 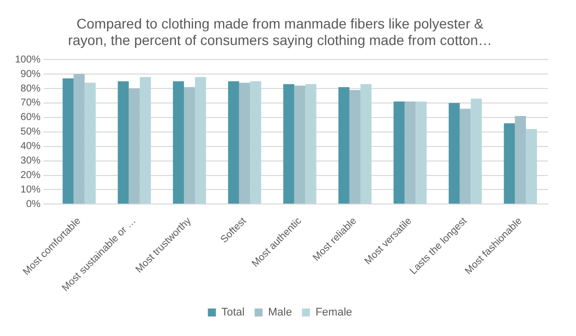 I want to click on y-tick-label: 100%, so click(x=28, y=60).